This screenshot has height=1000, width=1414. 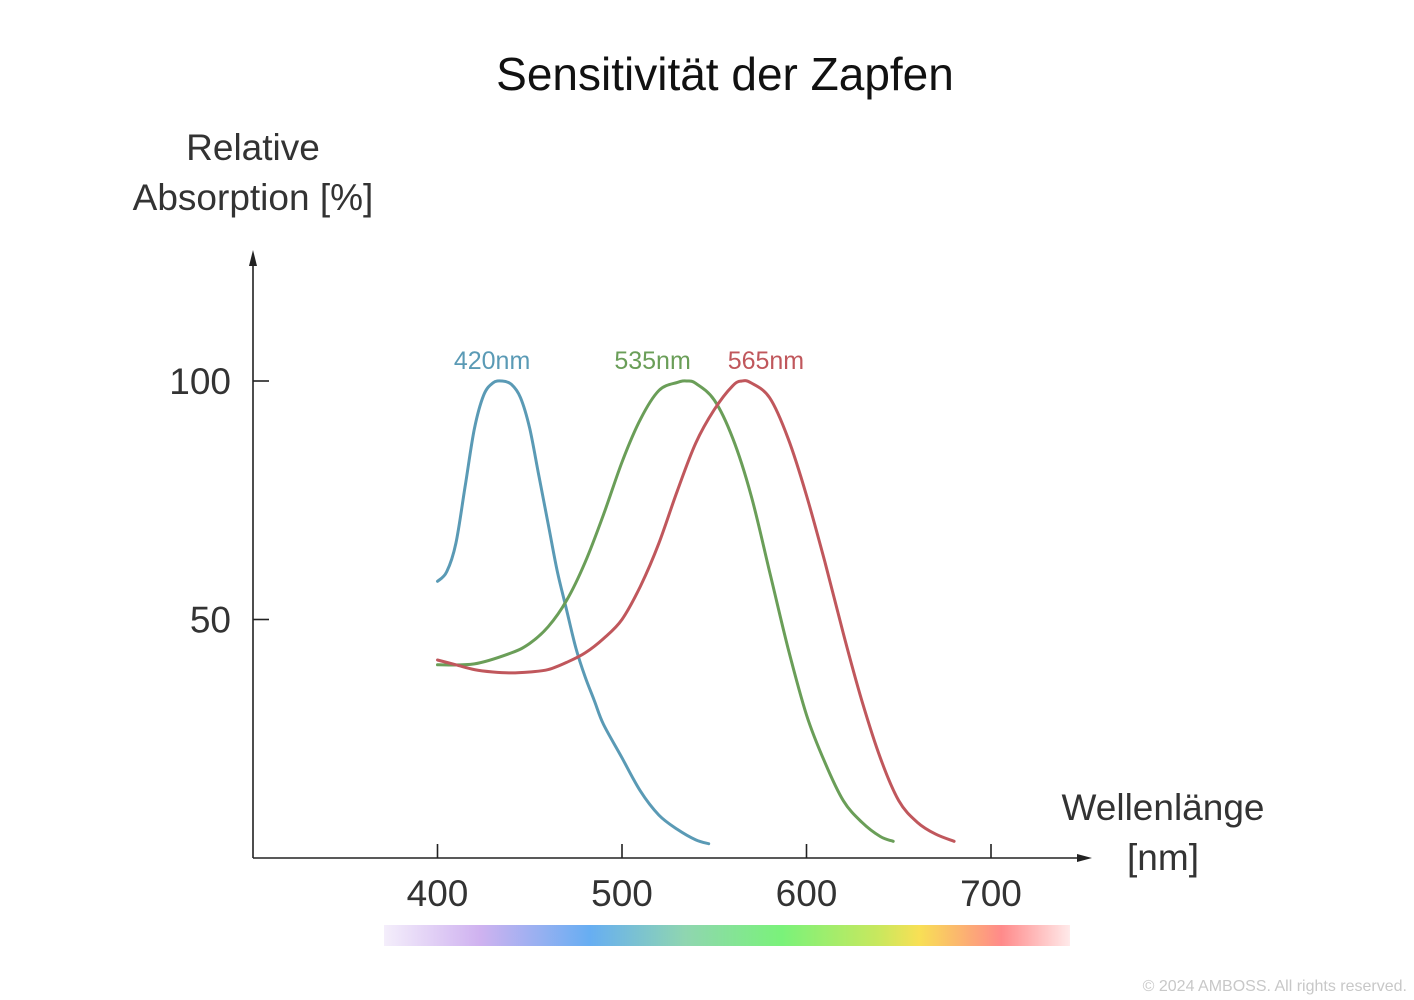 I want to click on series-label-565nm: 565nm, so click(x=766, y=361).